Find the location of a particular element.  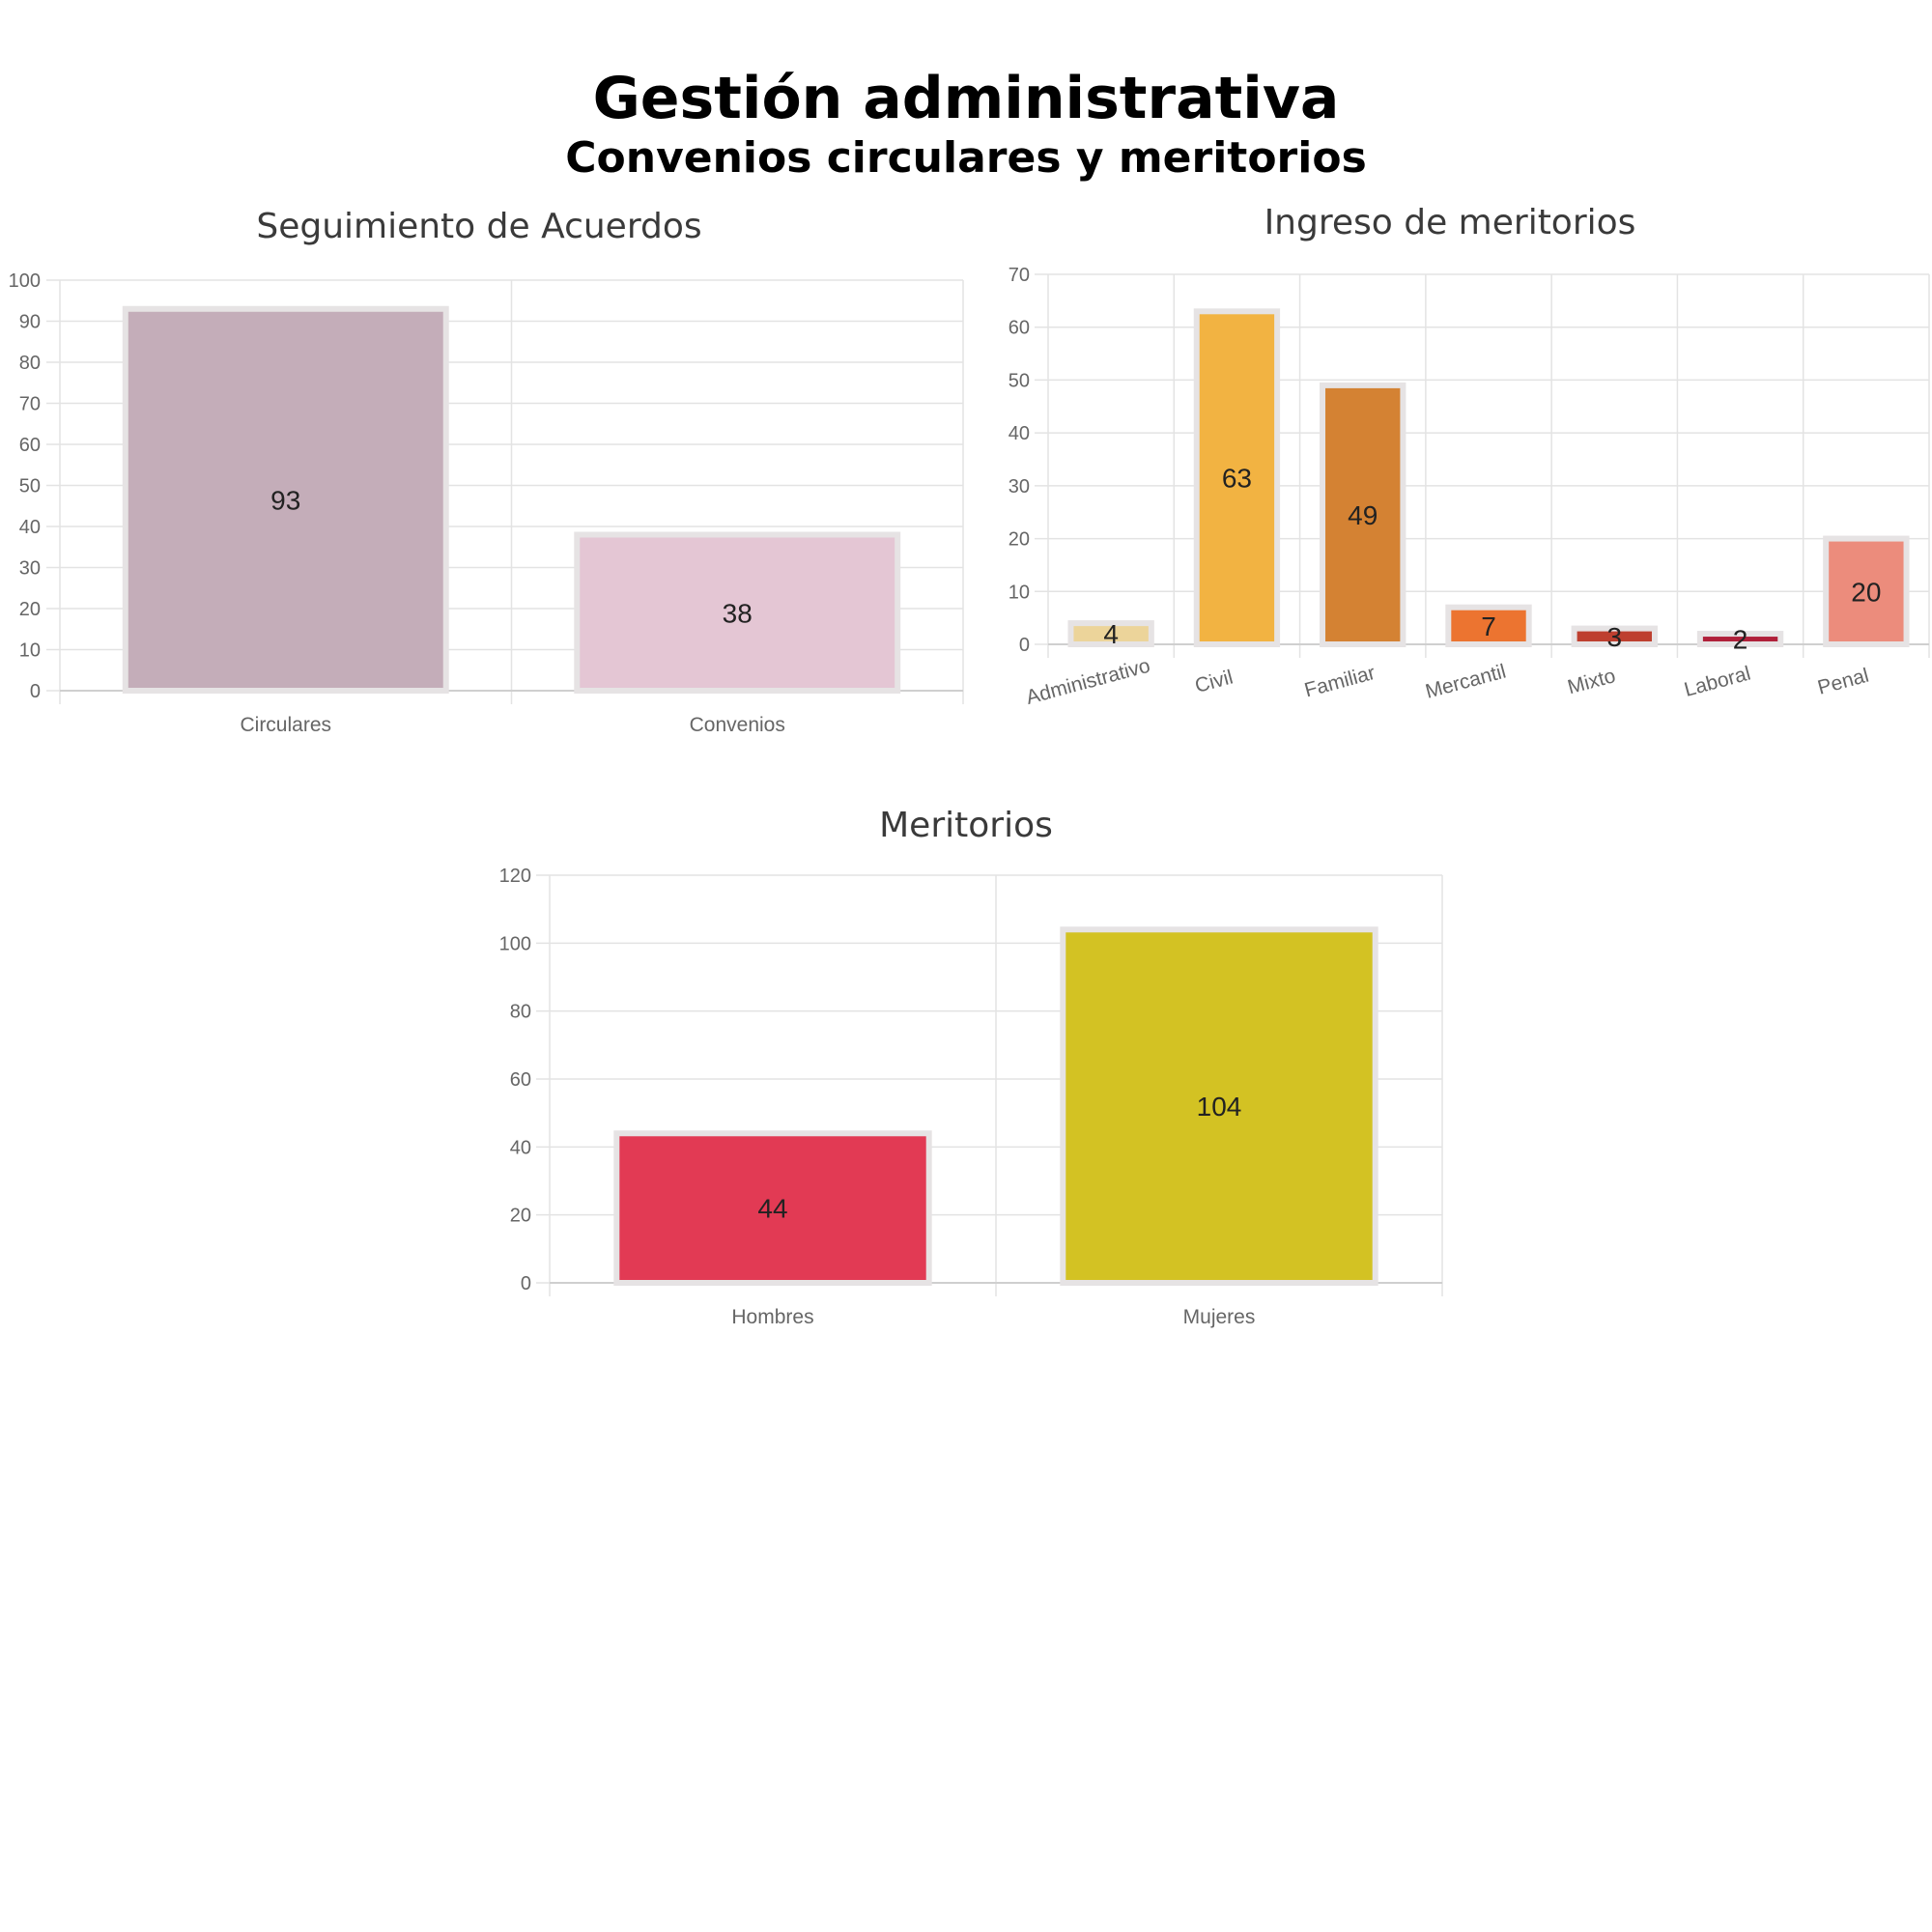

x-tick-label-convenios: Convenios is located at coordinates (737, 725).